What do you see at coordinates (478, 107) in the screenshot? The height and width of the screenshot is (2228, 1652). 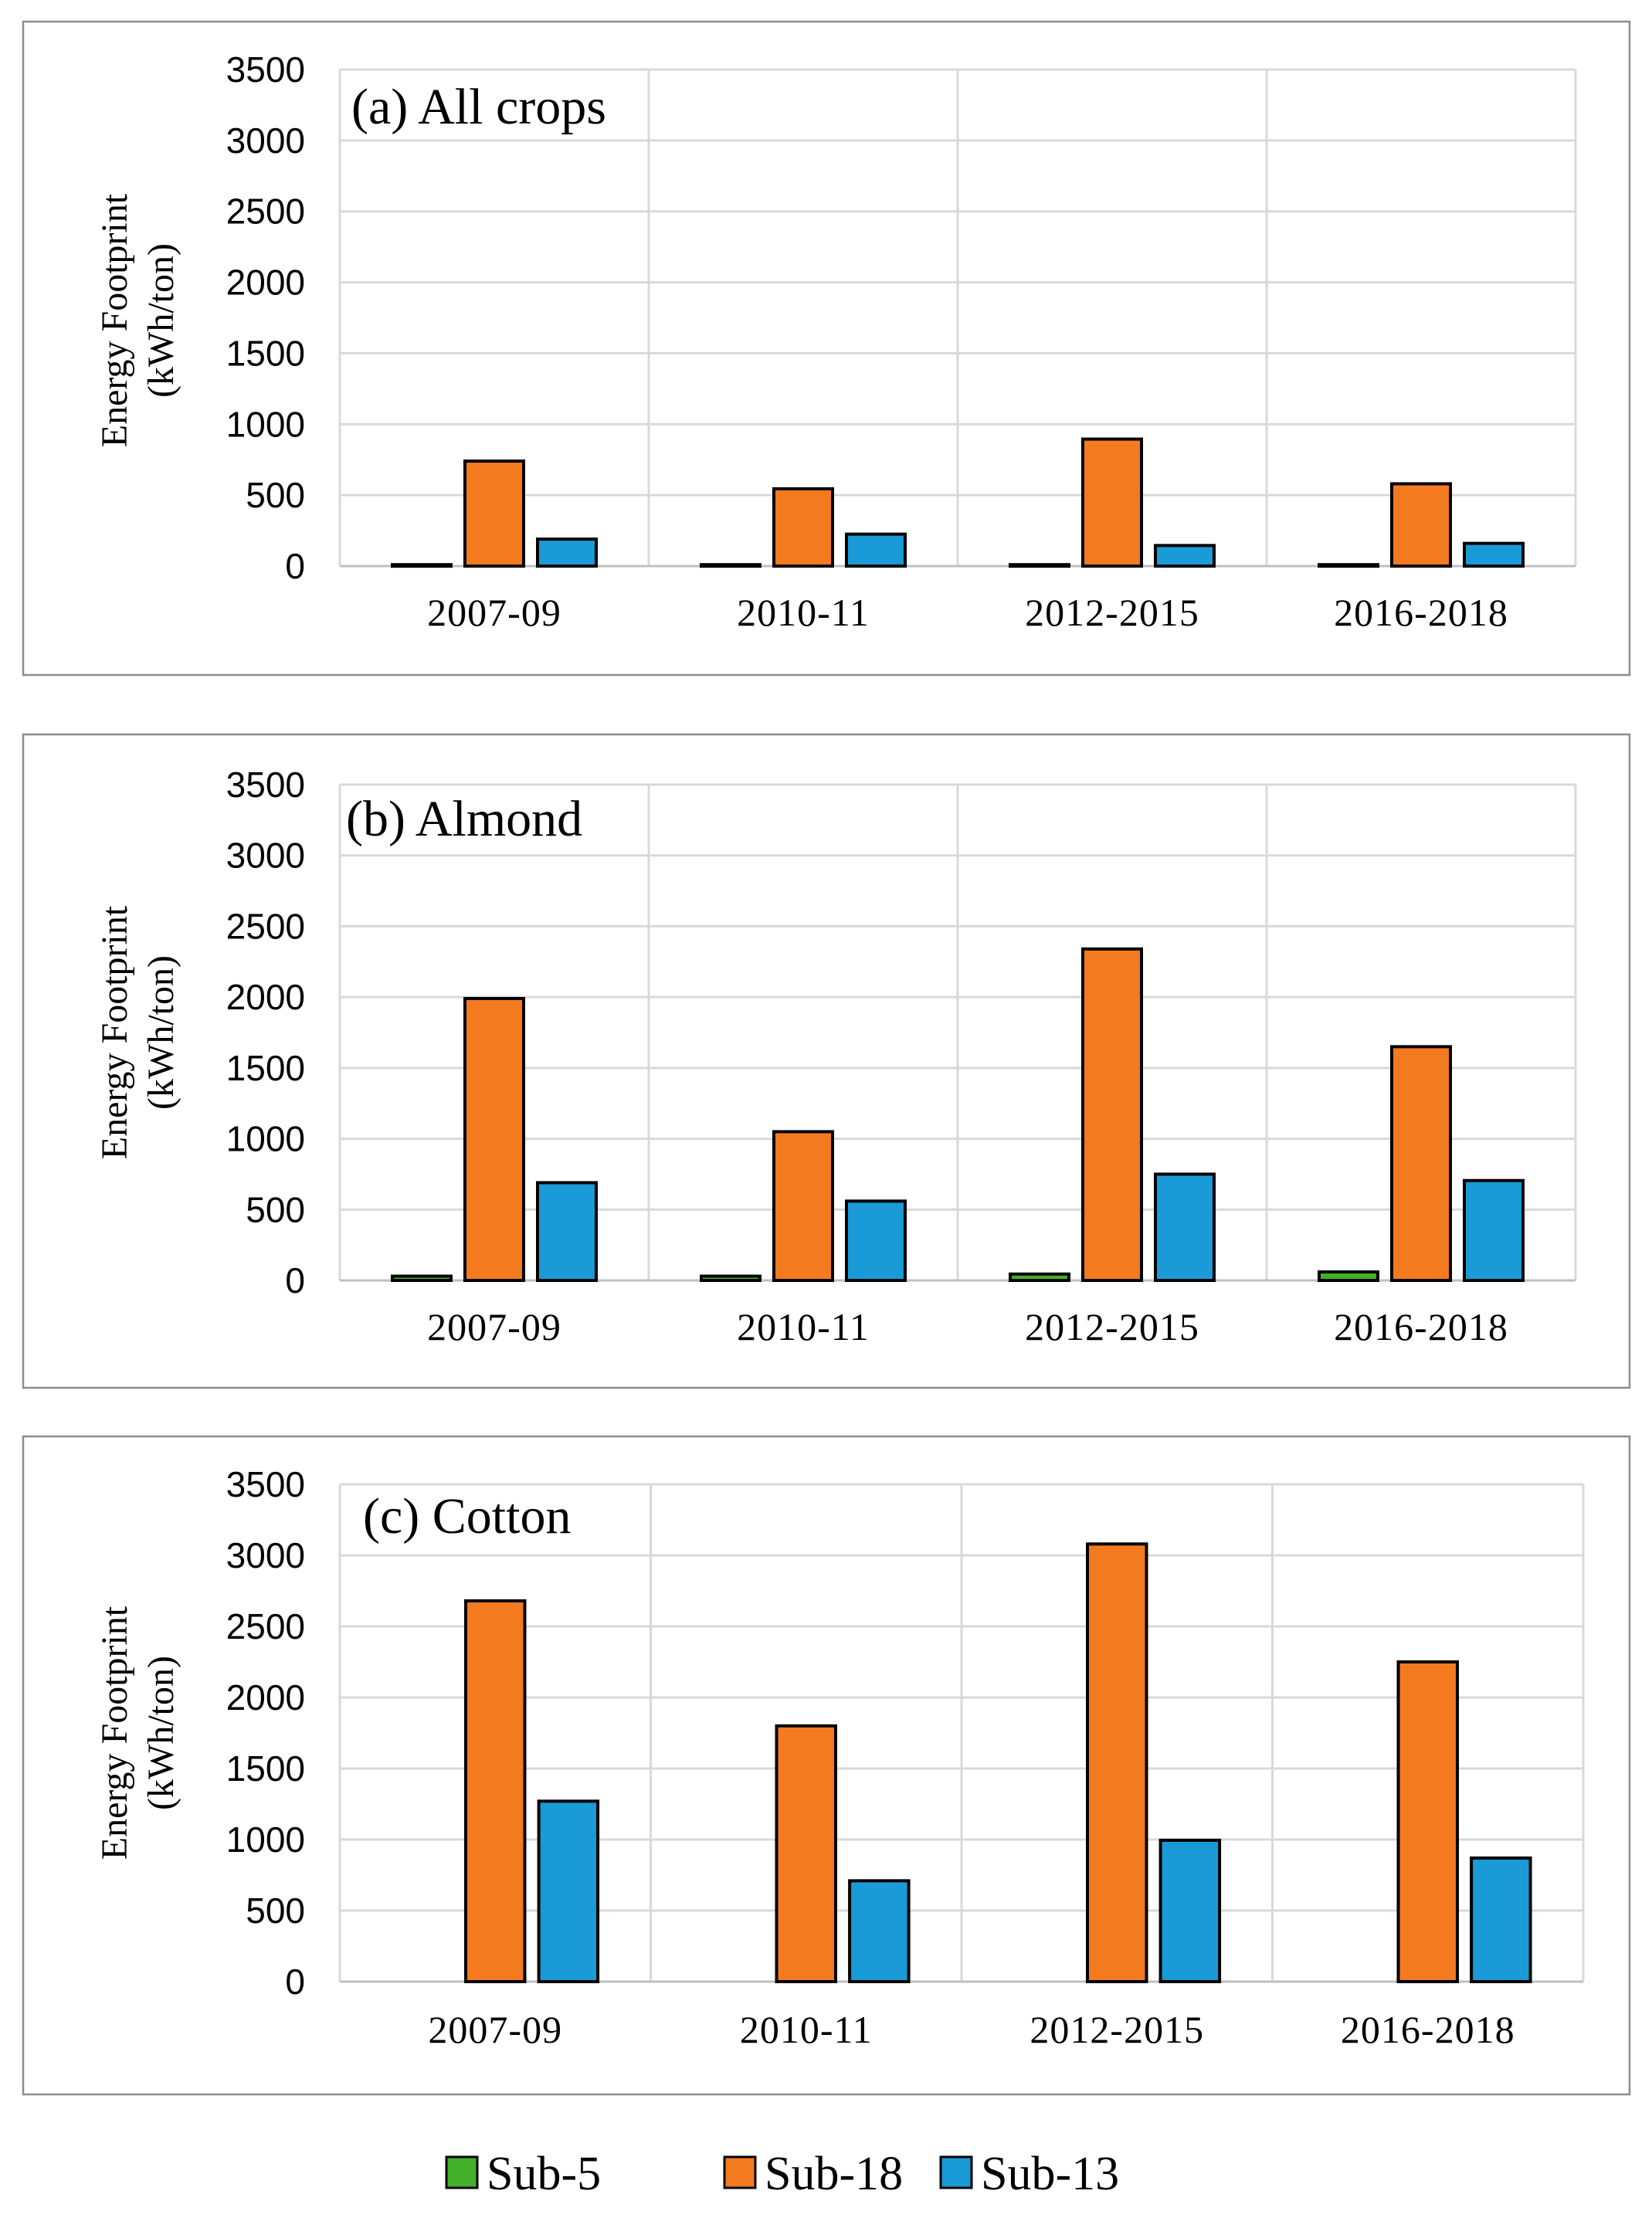 I see `panel-title: (a) All crops` at bounding box center [478, 107].